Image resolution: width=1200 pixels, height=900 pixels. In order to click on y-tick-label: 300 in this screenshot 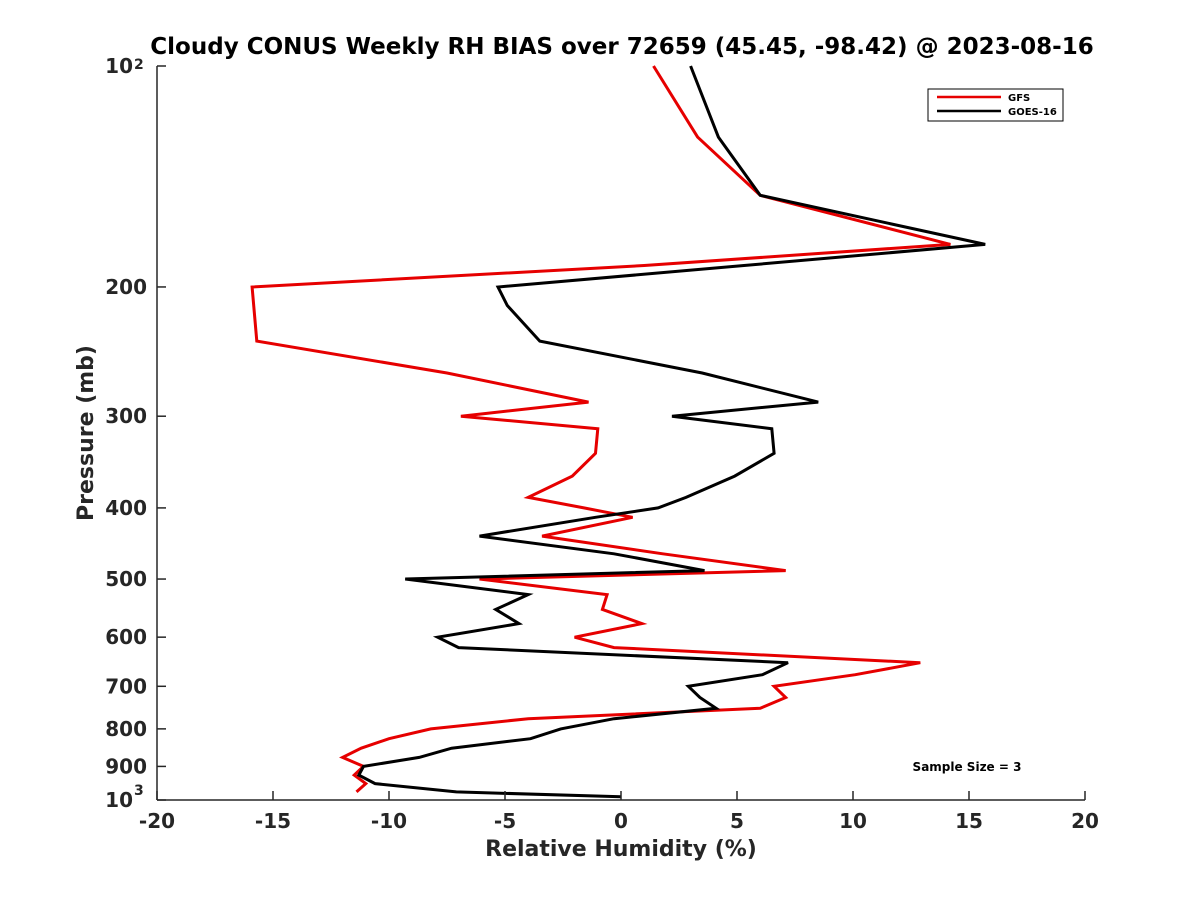, I will do `click(126, 416)`.